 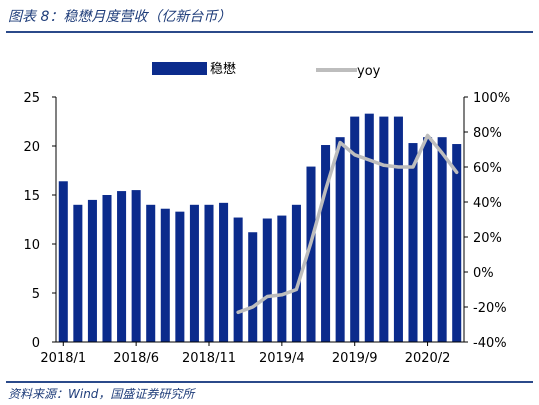 What do you see at coordinates (282, 358) in the screenshot?
I see `x-axis-tick-label: 2019/4` at bounding box center [282, 358].